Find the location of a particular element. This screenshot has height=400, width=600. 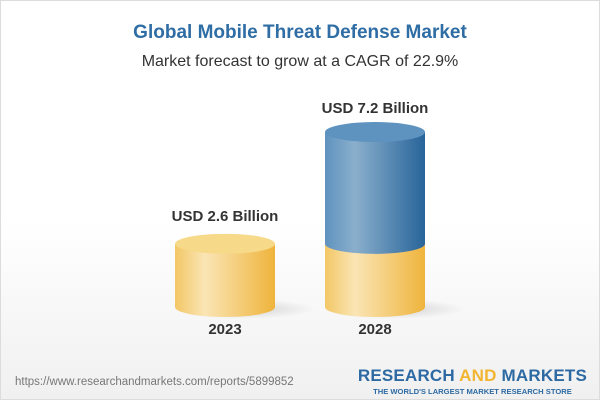

data-label-1: USD 7.2 Billion is located at coordinates (375, 108).